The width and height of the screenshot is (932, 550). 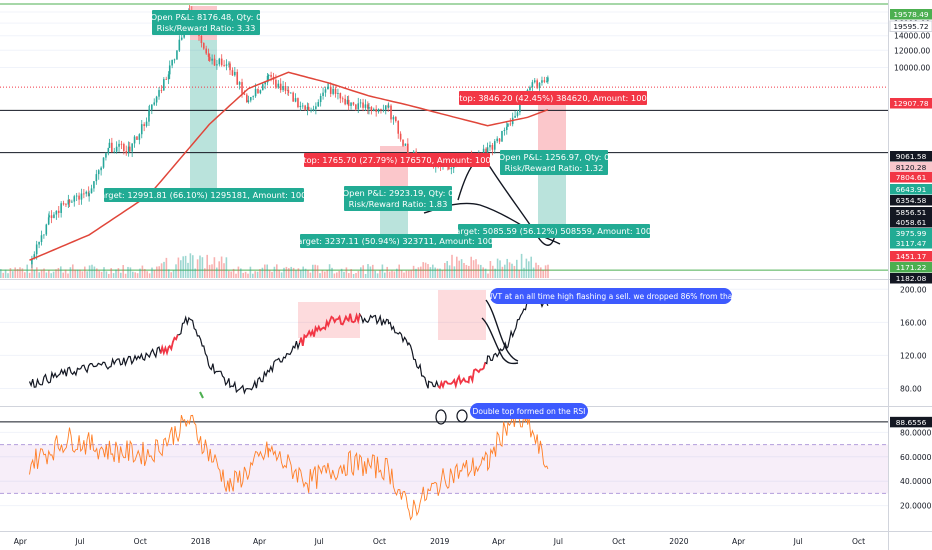 What do you see at coordinates (911, 177) in the screenshot?
I see `price-badge-label: 7804.61` at bounding box center [911, 177].